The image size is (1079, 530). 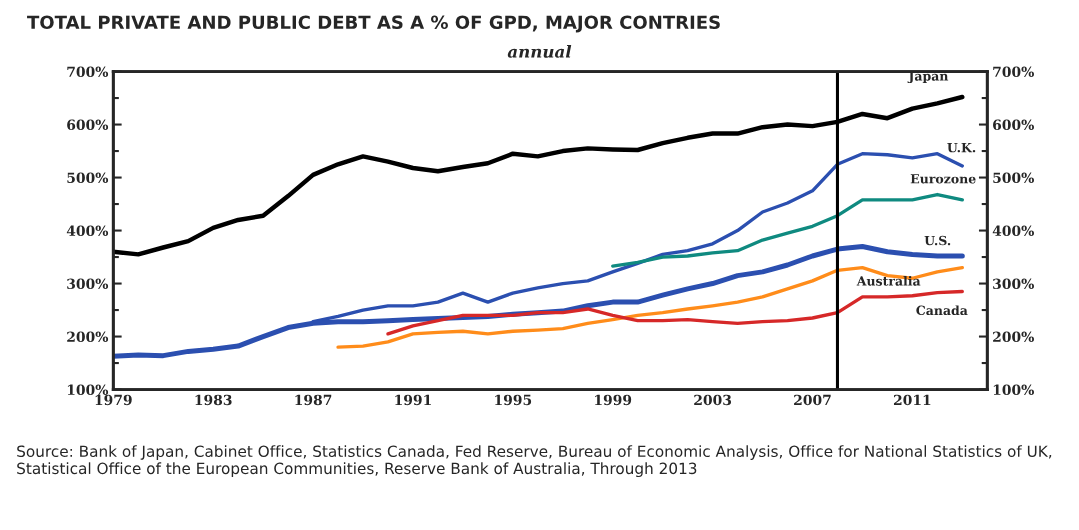 What do you see at coordinates (87, 231) in the screenshot?
I see `y-tick-label: 400%` at bounding box center [87, 231].